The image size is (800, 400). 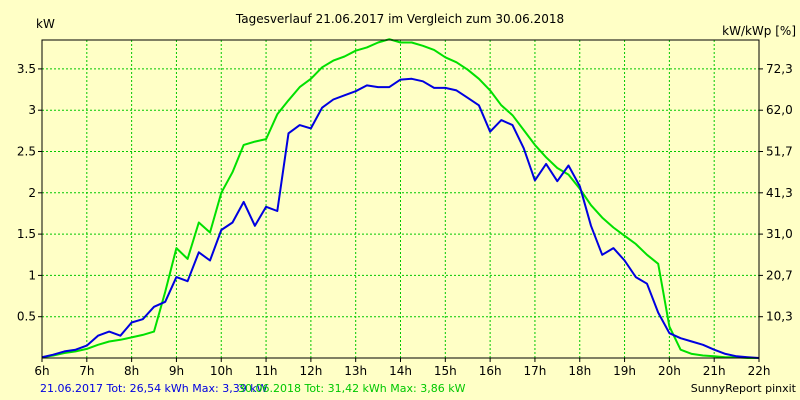 What do you see at coordinates (266, 371) in the screenshot?
I see `x-tick-label: 11h` at bounding box center [266, 371].